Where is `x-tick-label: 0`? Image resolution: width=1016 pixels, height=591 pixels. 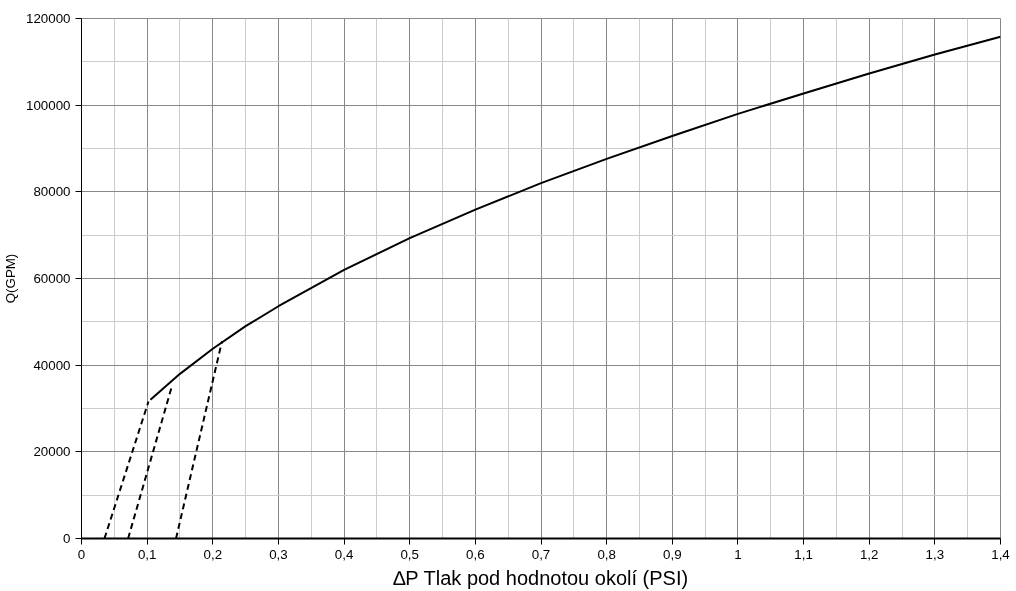
x-tick-label: 0 is located at coordinates (81, 554).